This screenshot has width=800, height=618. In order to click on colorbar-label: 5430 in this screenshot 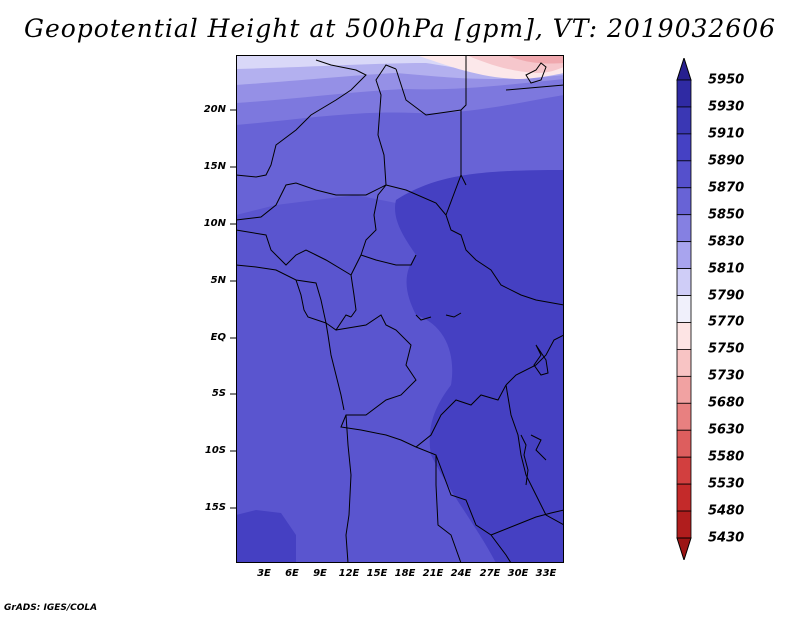, I will do `click(726, 538)`.